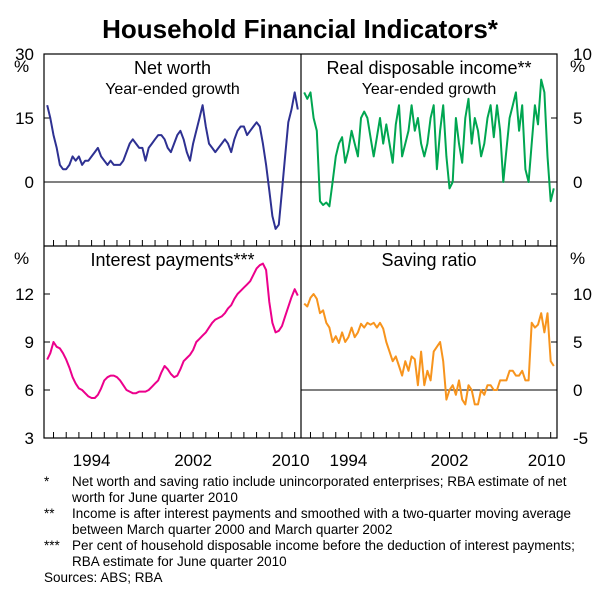 This screenshot has height=609, width=600. Describe the element at coordinates (24, 118) in the screenshot. I see `y-tick-label: 15` at that location.